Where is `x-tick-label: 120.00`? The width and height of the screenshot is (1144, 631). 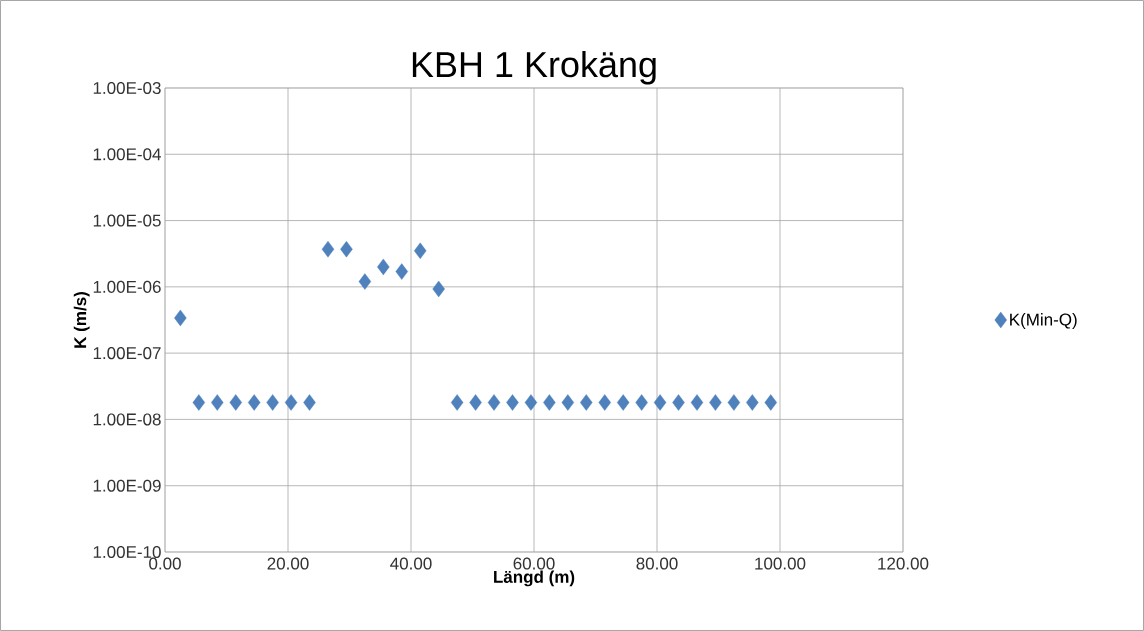 x-tick-label: 120.00 is located at coordinates (903, 563).